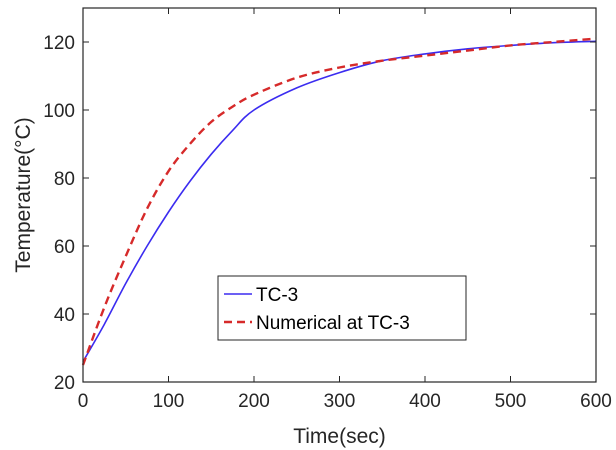 The width and height of the screenshot is (616, 450). I want to click on y-tick-label: 20, so click(64, 383).